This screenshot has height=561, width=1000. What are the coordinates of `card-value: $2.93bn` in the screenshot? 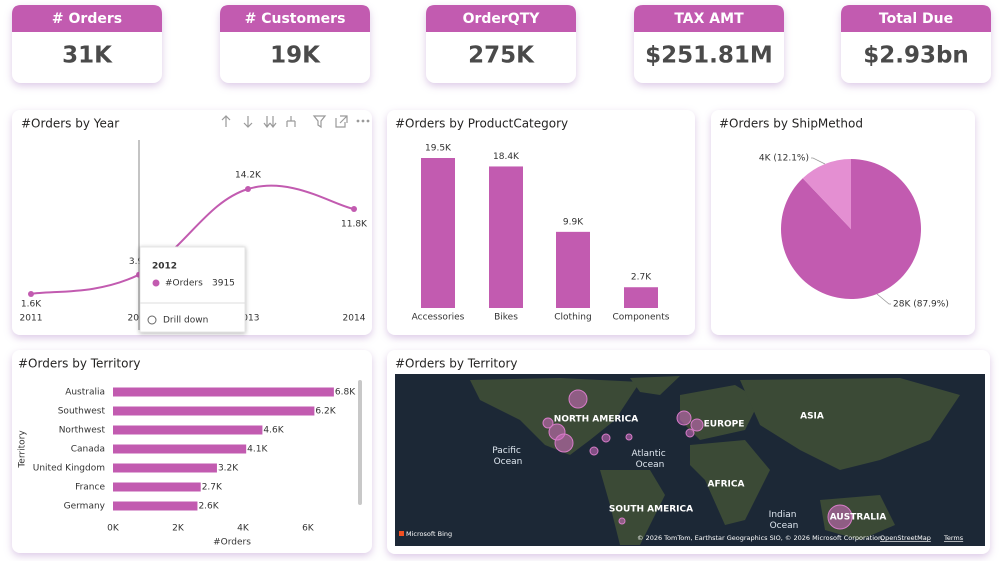 It's located at (916, 56).